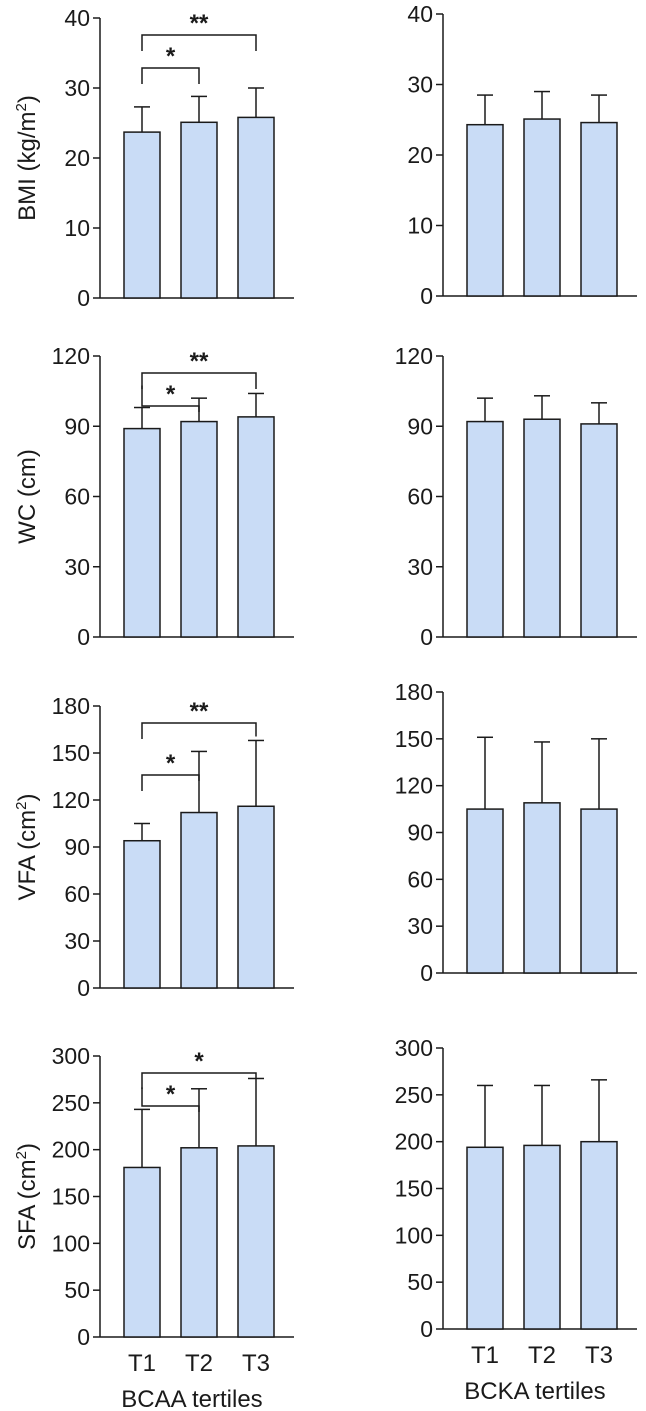 The image size is (646, 1411). I want to click on y-axis-label: SFA (cm2), so click(27, 1196).